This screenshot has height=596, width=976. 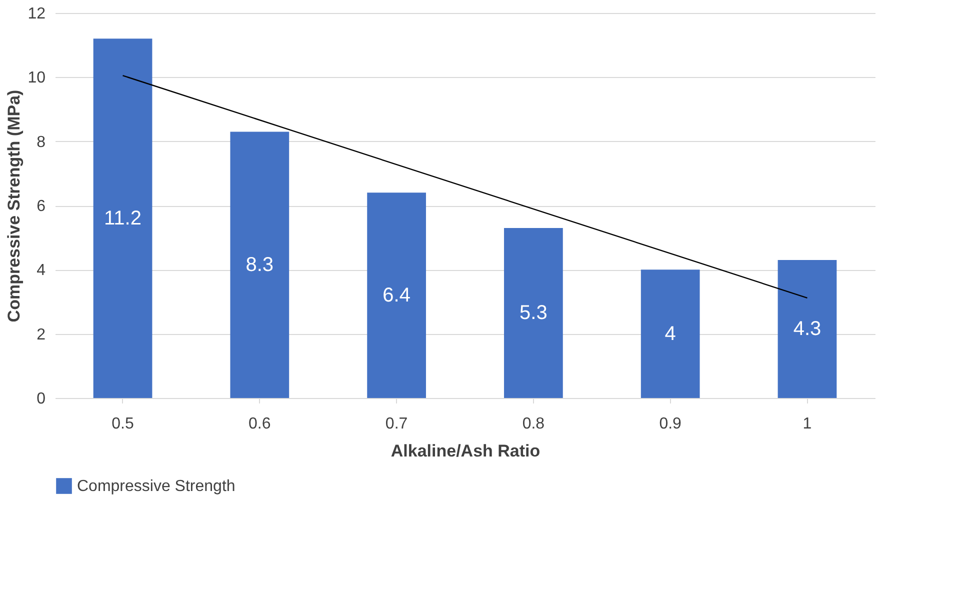 I want to click on x-tick-label: 0.6, so click(x=259, y=424).